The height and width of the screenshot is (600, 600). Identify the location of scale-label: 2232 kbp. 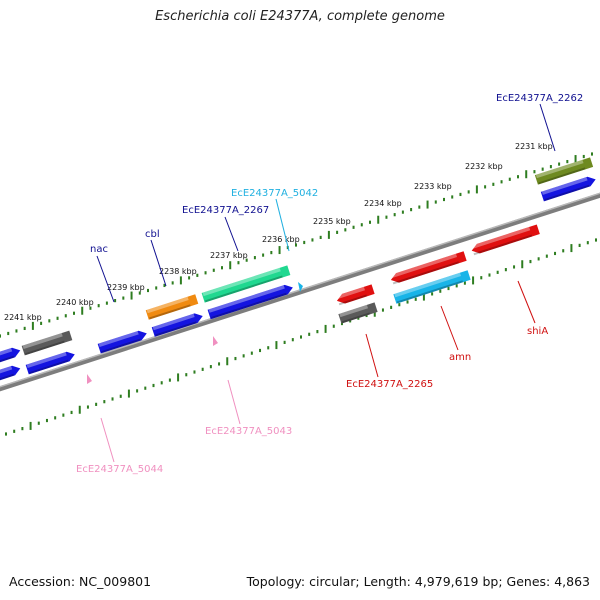
(484, 166).